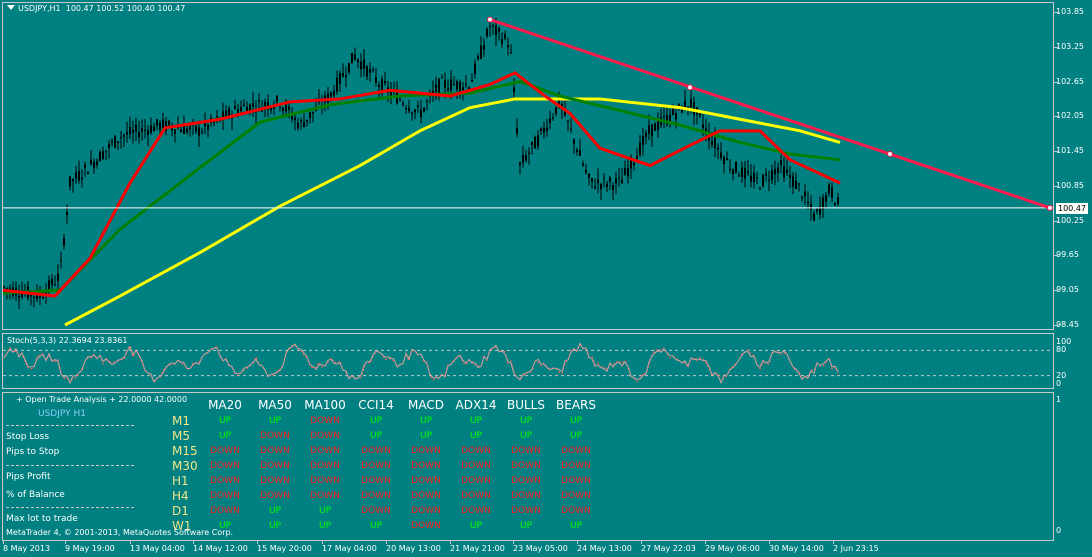 Image resolution: width=1092 pixels, height=557 pixels. Describe the element at coordinates (284, 548) in the screenshot. I see `time-axis-label: 15 May 20:00` at that location.